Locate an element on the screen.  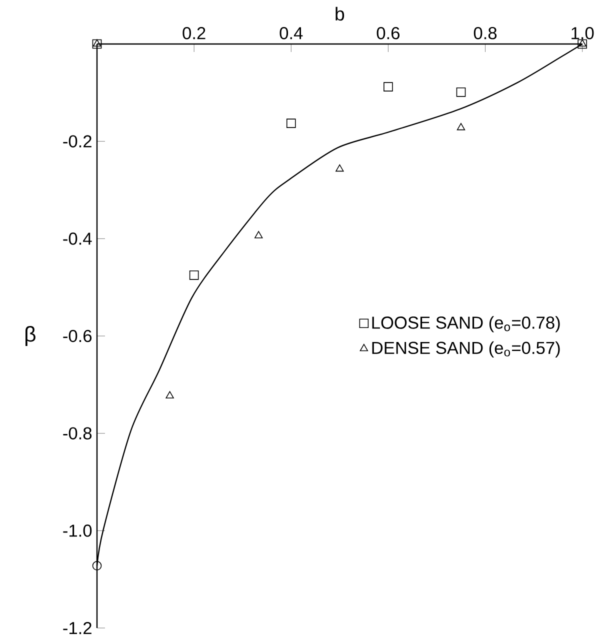
legend-label: DENSE SAND (e$_{o}$=0.57) is located at coordinates (466, 349).